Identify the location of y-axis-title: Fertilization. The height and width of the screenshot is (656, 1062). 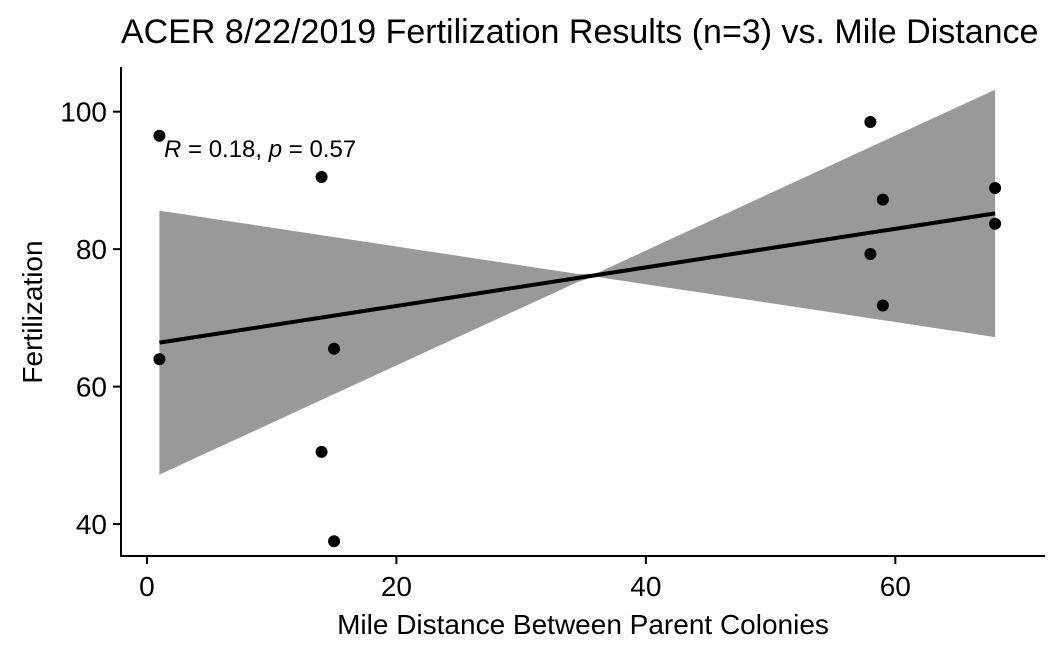
(32, 311).